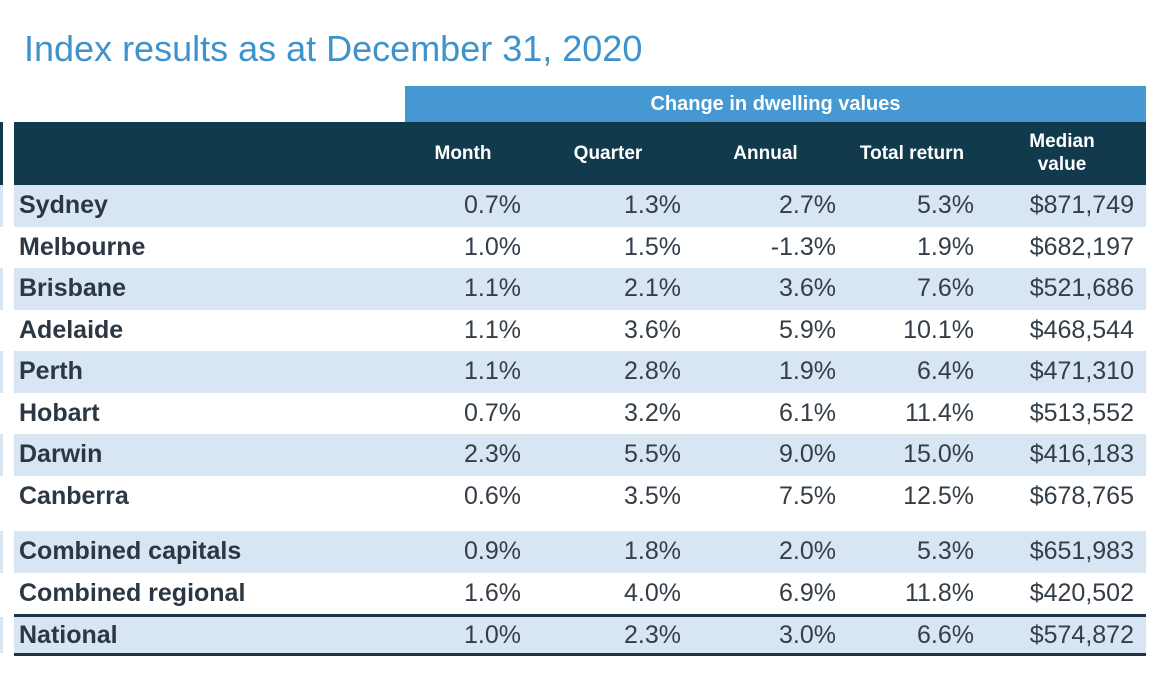  I want to click on cell-total-return: 15.0%, so click(938, 454).